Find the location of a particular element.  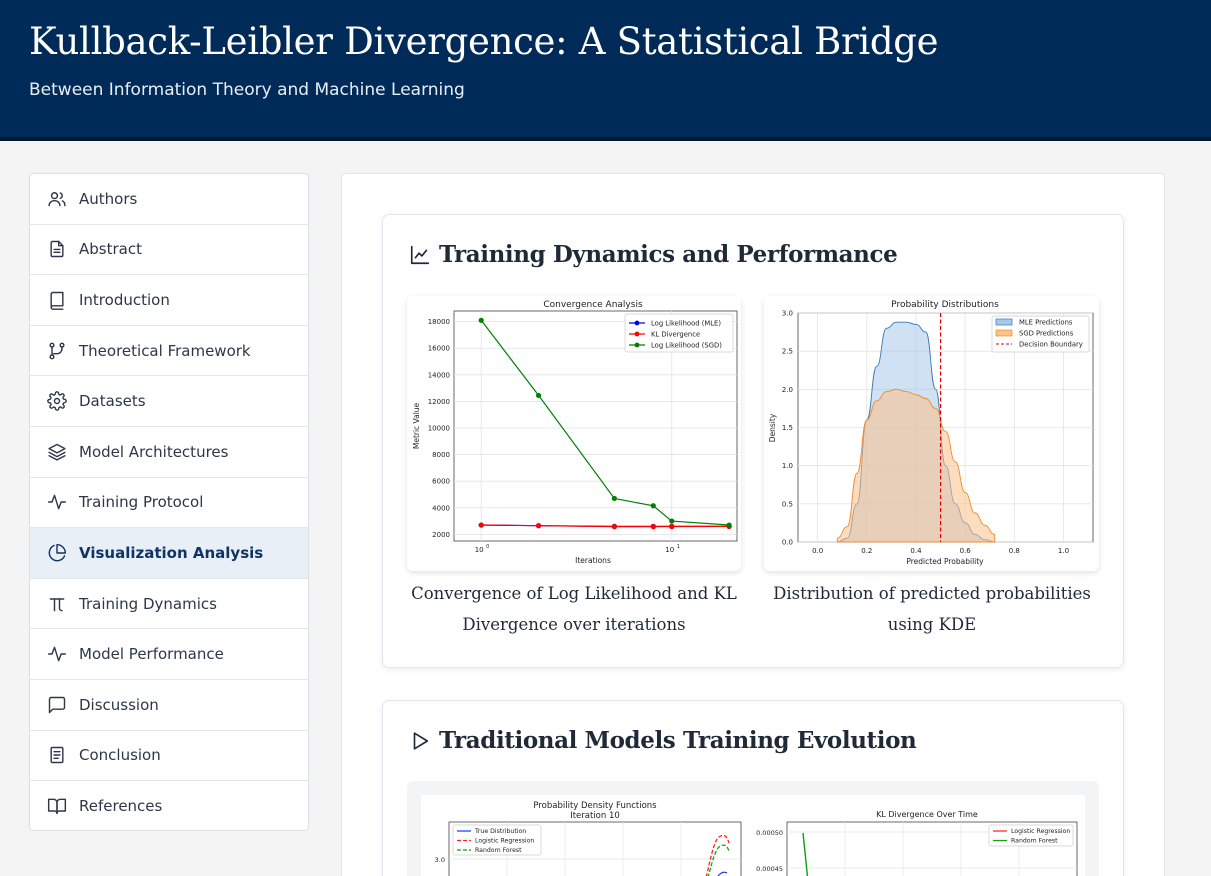

line-chart-icon is located at coordinates (420, 255).